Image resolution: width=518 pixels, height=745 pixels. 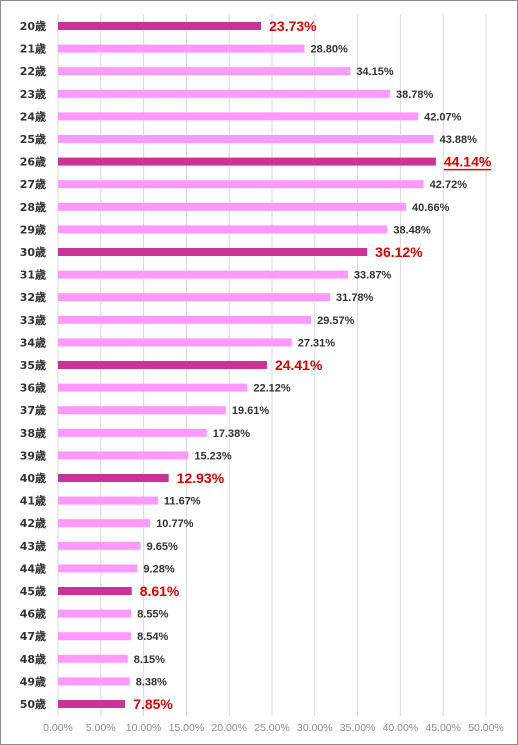 I want to click on data-label: 19.61%, so click(x=251, y=411).